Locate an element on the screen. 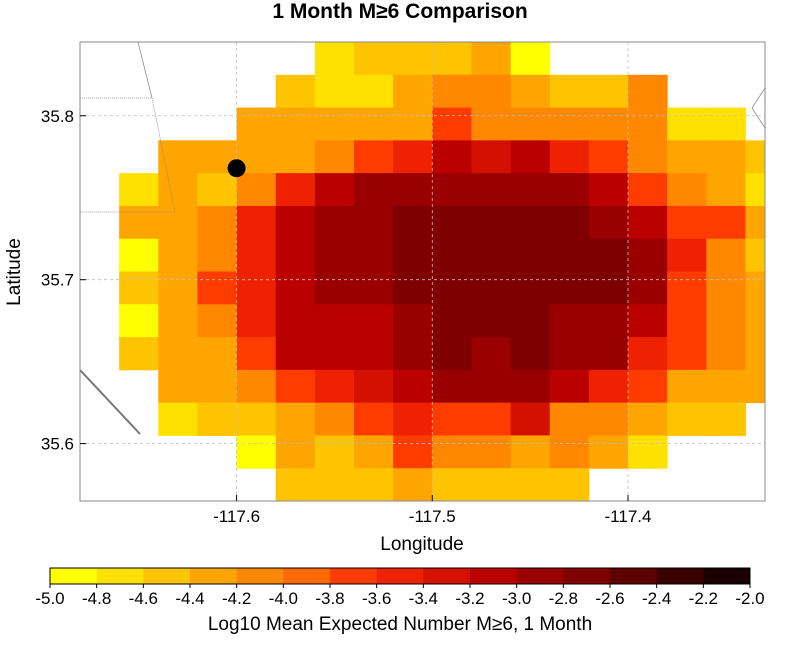  colorbar-tick-label: -3.2 is located at coordinates (469, 598).